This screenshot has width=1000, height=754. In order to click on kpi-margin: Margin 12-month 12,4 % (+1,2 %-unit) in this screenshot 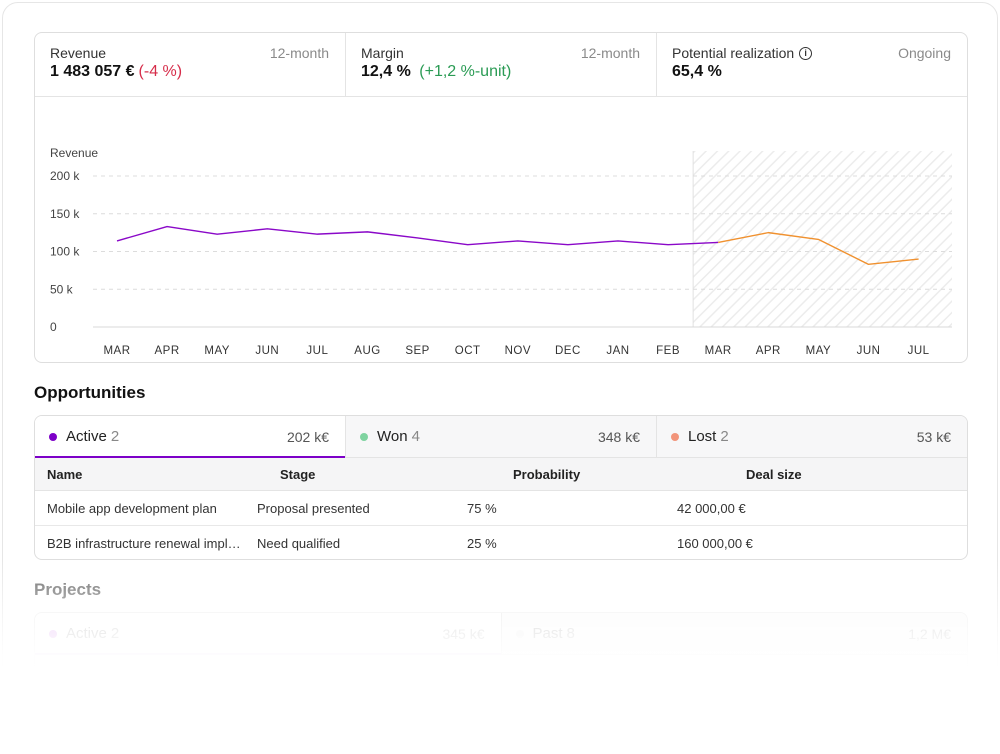, I will do `click(500, 64)`.